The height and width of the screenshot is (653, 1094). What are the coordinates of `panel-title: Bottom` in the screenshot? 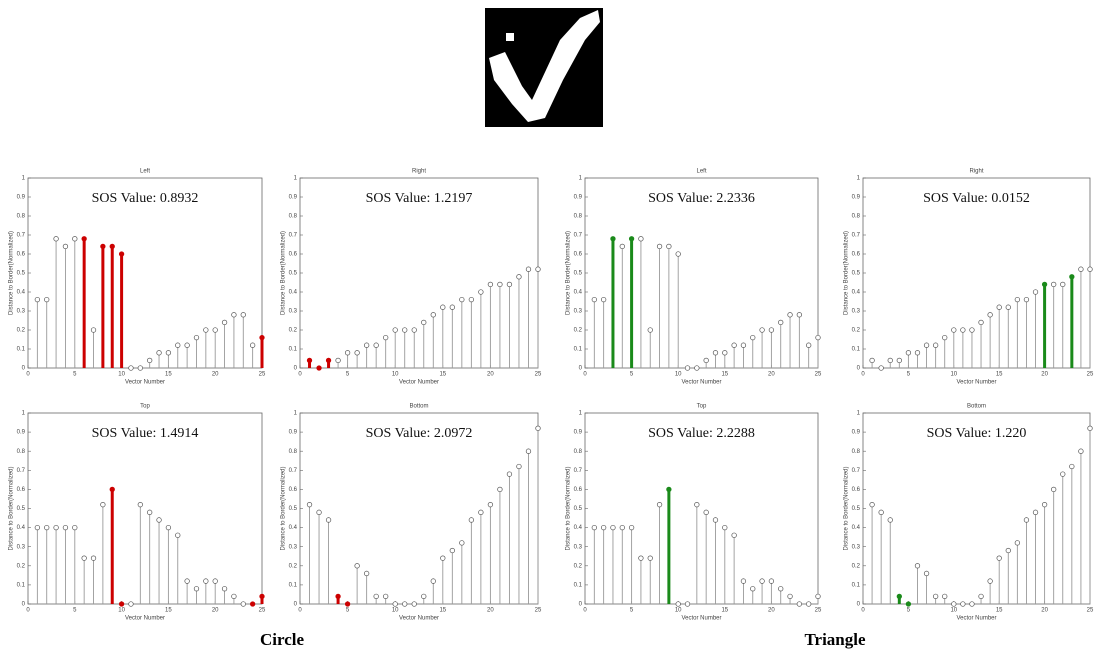 It's located at (418, 407).